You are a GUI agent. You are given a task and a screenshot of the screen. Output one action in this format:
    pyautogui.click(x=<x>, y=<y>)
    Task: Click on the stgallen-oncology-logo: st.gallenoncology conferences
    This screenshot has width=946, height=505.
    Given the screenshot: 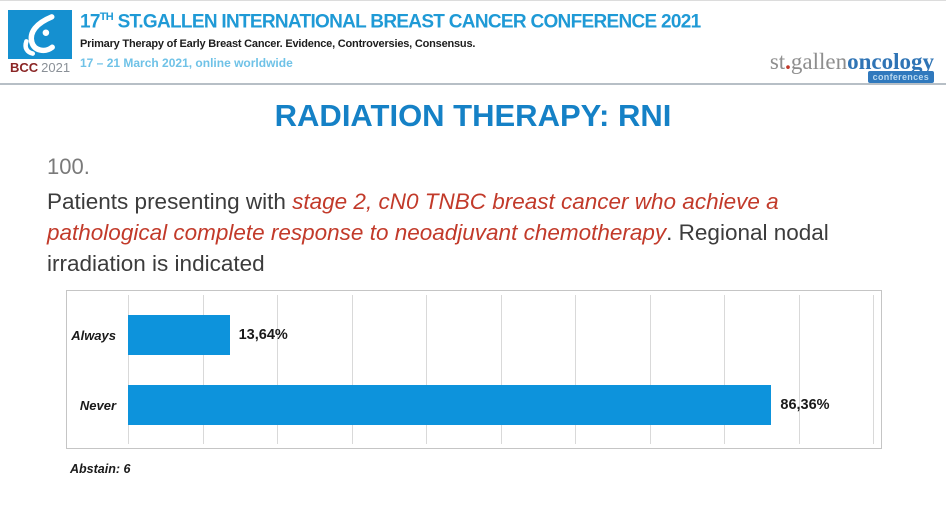 What is the action you would take?
    pyautogui.click(x=851, y=66)
    